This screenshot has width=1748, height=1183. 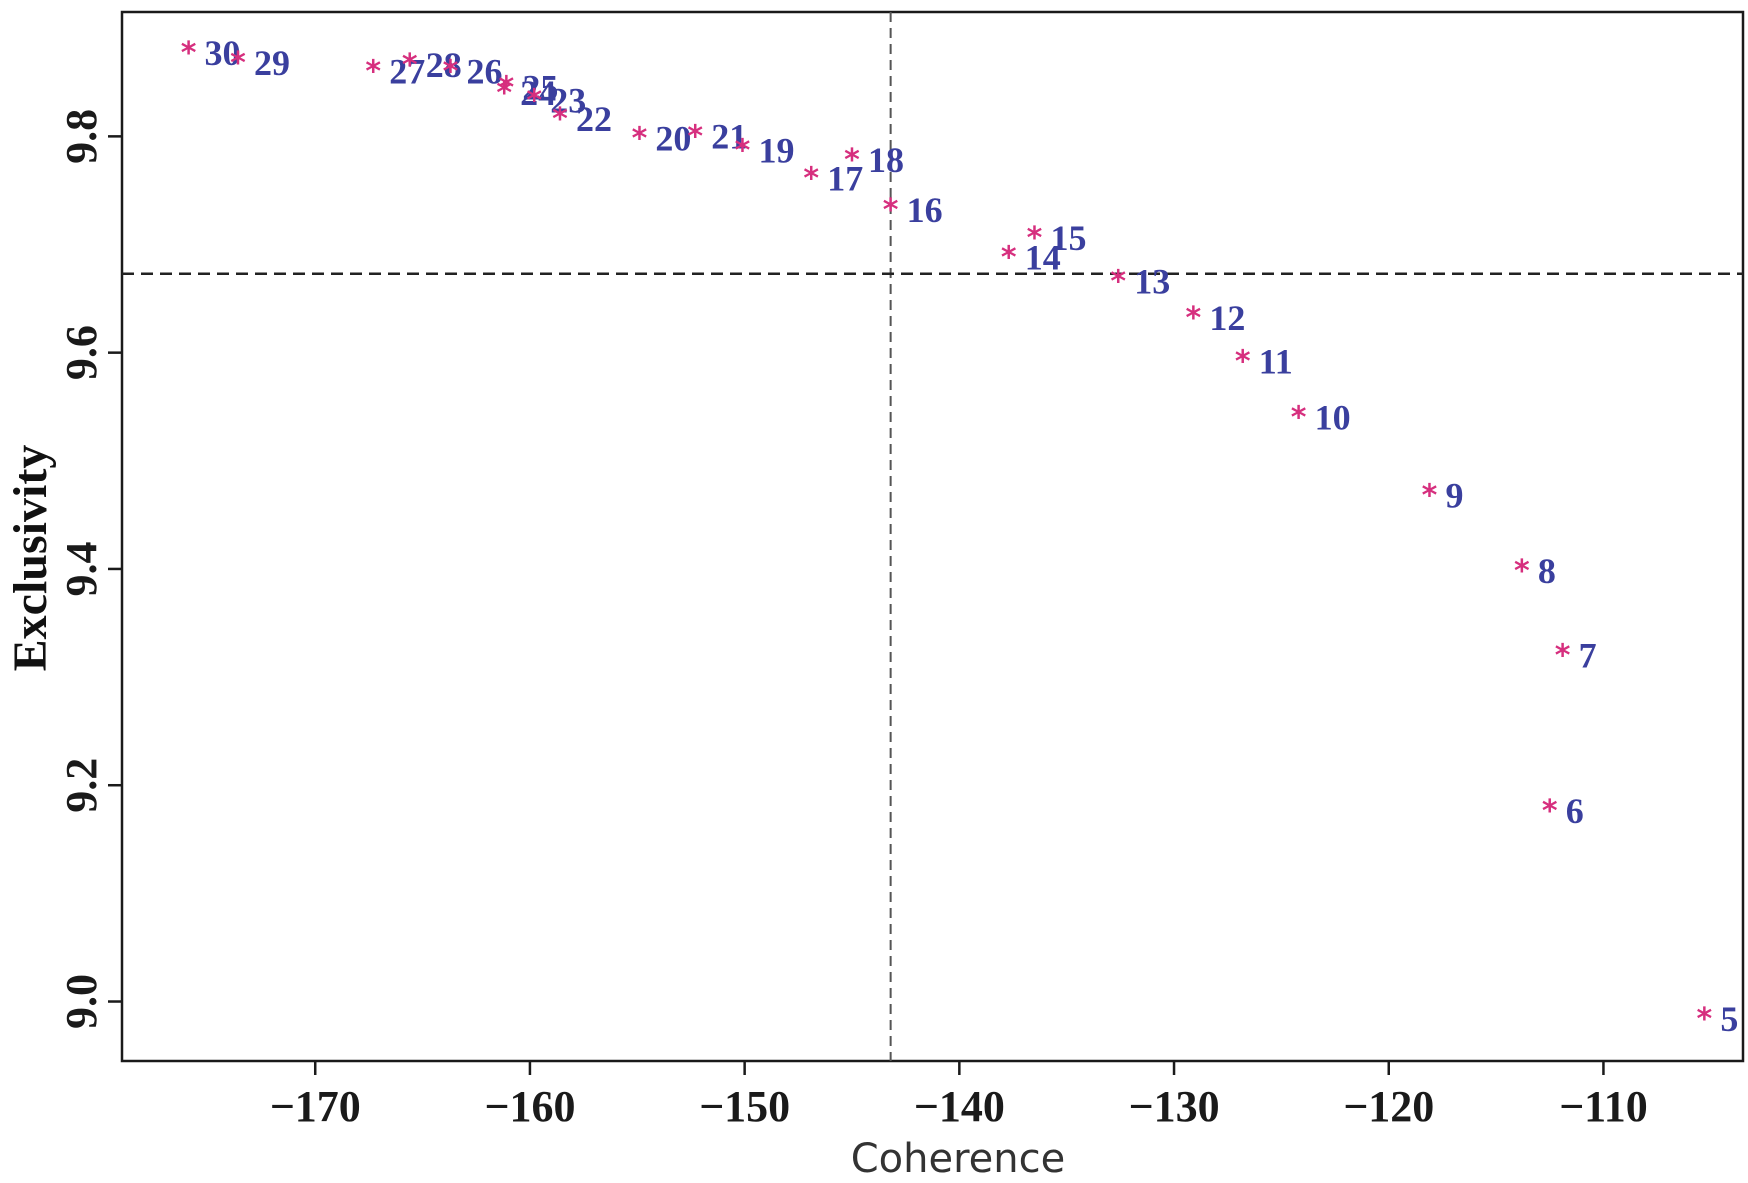 What do you see at coordinates (1068, 238) in the screenshot?
I see `data-point-label: 15` at bounding box center [1068, 238].